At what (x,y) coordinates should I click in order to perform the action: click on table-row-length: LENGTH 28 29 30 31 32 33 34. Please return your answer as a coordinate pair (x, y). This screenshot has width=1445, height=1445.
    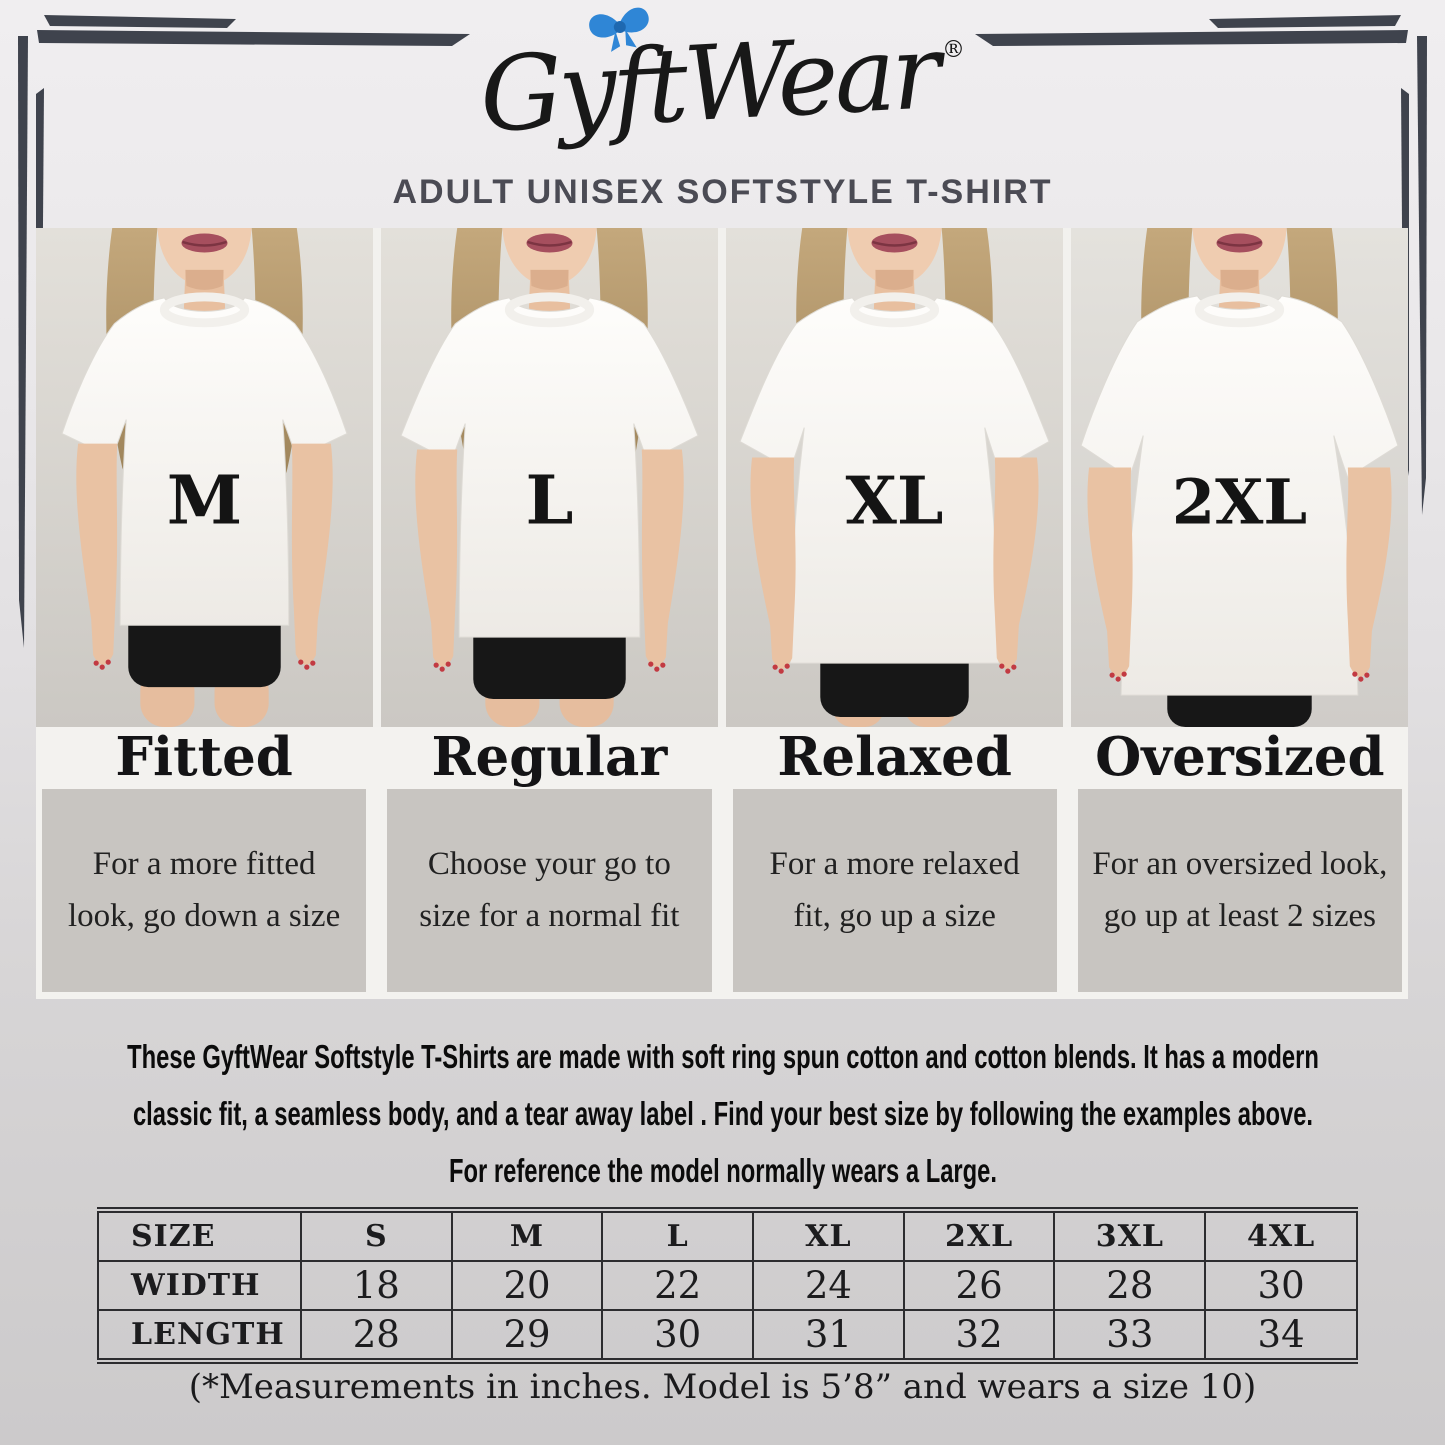
    Looking at the image, I should click on (727, 1335).